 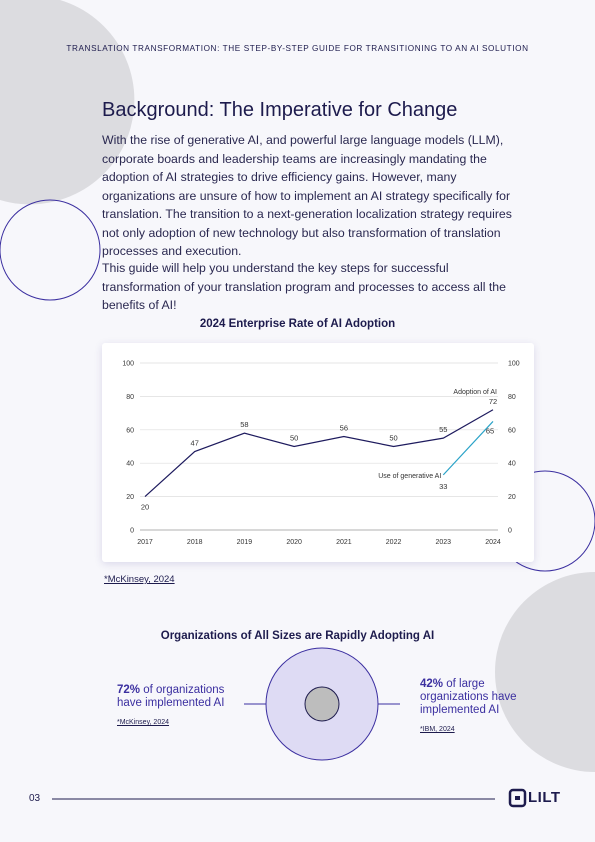 I want to click on value-label: 56, so click(x=344, y=427).